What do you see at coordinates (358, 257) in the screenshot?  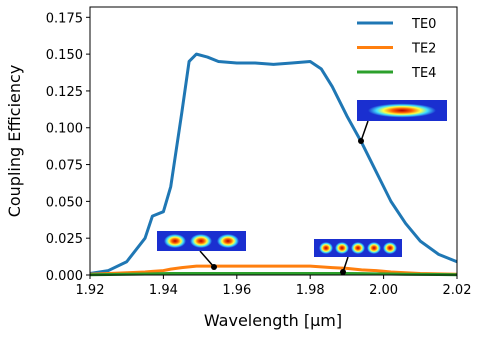 I see `inset-te4` at bounding box center [358, 257].